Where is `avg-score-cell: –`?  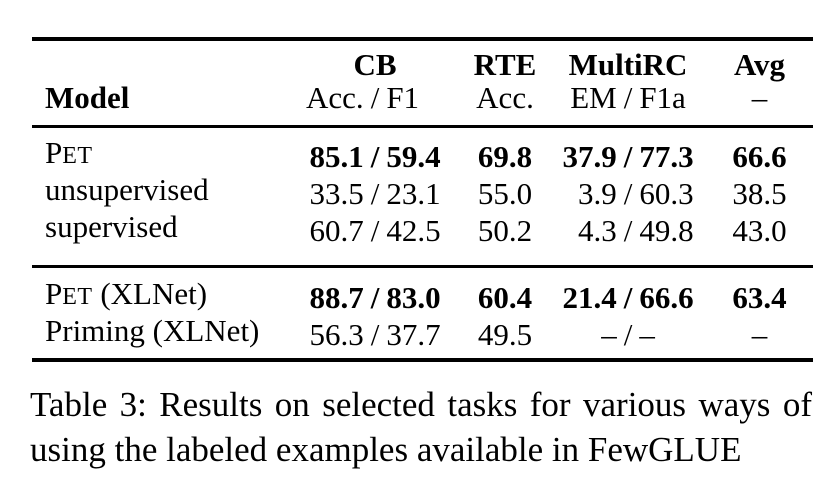 avg-score-cell: – is located at coordinates (759, 337).